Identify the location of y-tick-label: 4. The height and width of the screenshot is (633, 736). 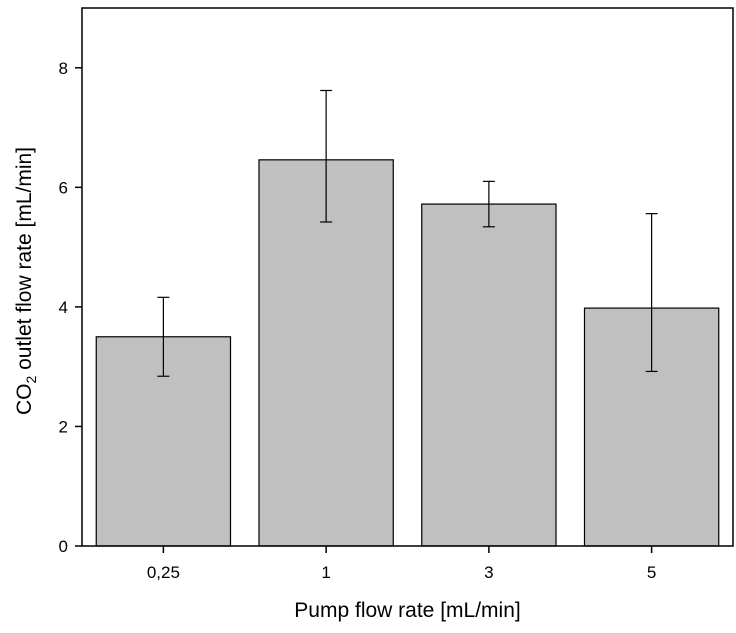
(63, 307).